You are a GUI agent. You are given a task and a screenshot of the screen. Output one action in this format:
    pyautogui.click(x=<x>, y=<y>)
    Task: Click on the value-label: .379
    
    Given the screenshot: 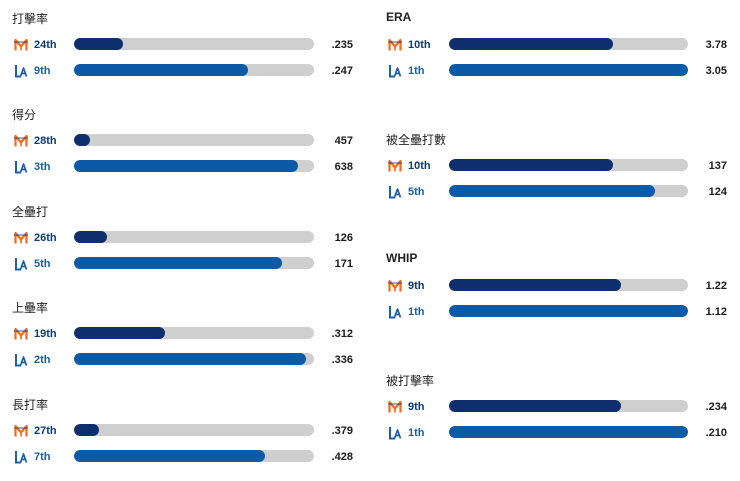 What is the action you would take?
    pyautogui.click(x=342, y=431)
    